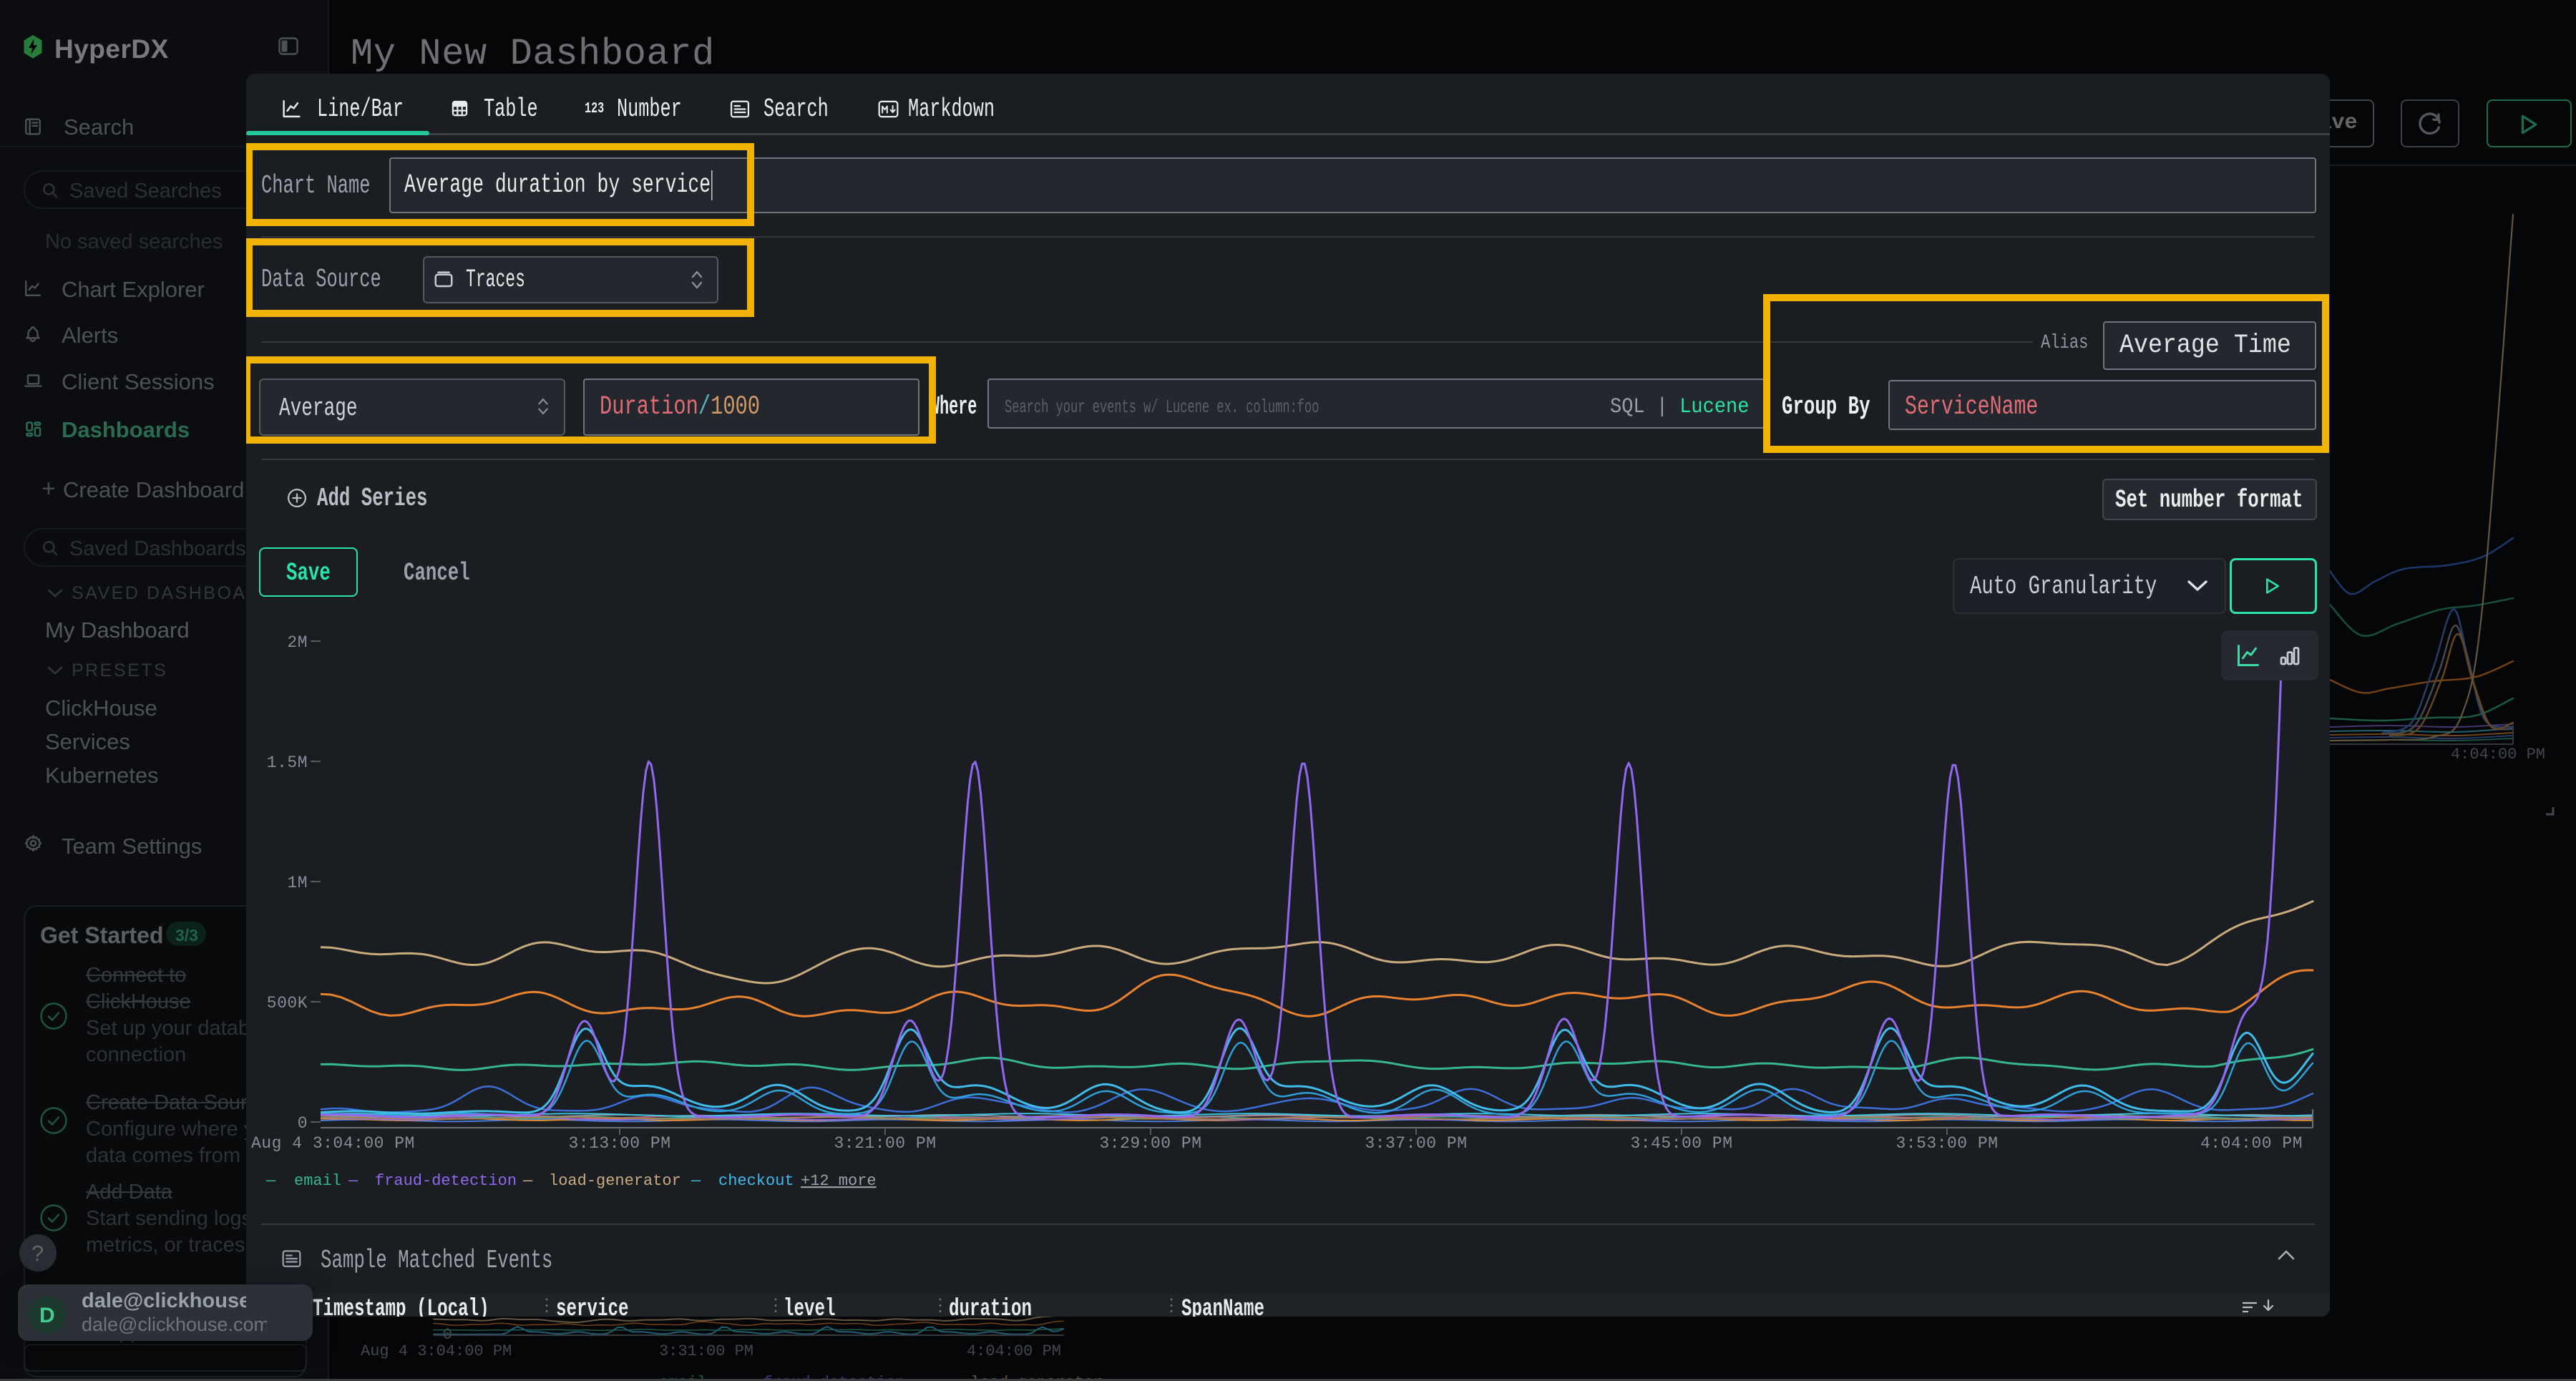 The height and width of the screenshot is (1381, 2576). I want to click on svg-text: 3:29:00 PM, so click(1150, 1143).